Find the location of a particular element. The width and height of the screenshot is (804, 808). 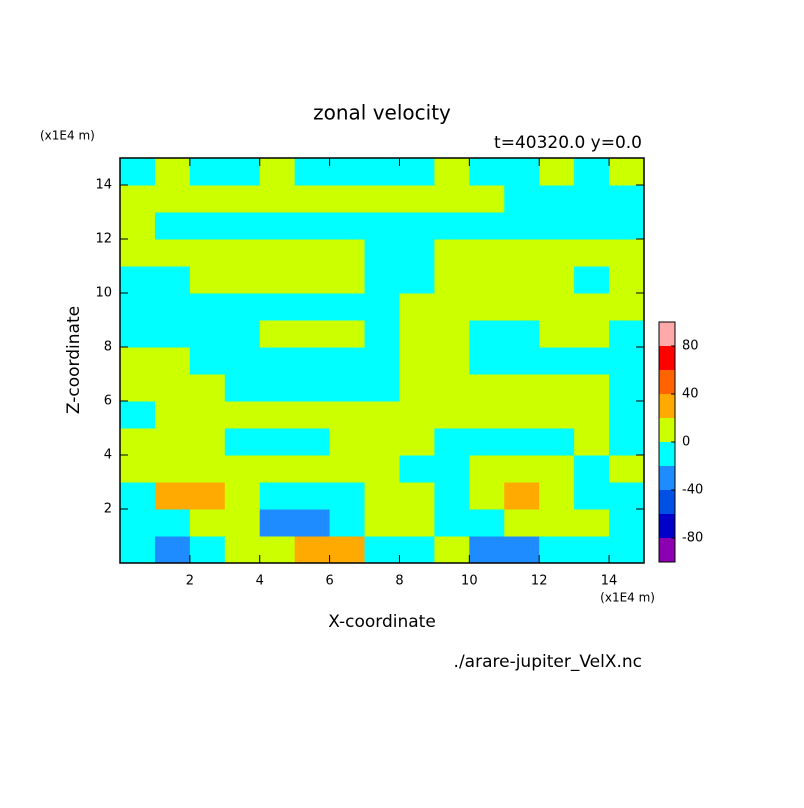

y-tick-label: 2 is located at coordinates (108, 509).